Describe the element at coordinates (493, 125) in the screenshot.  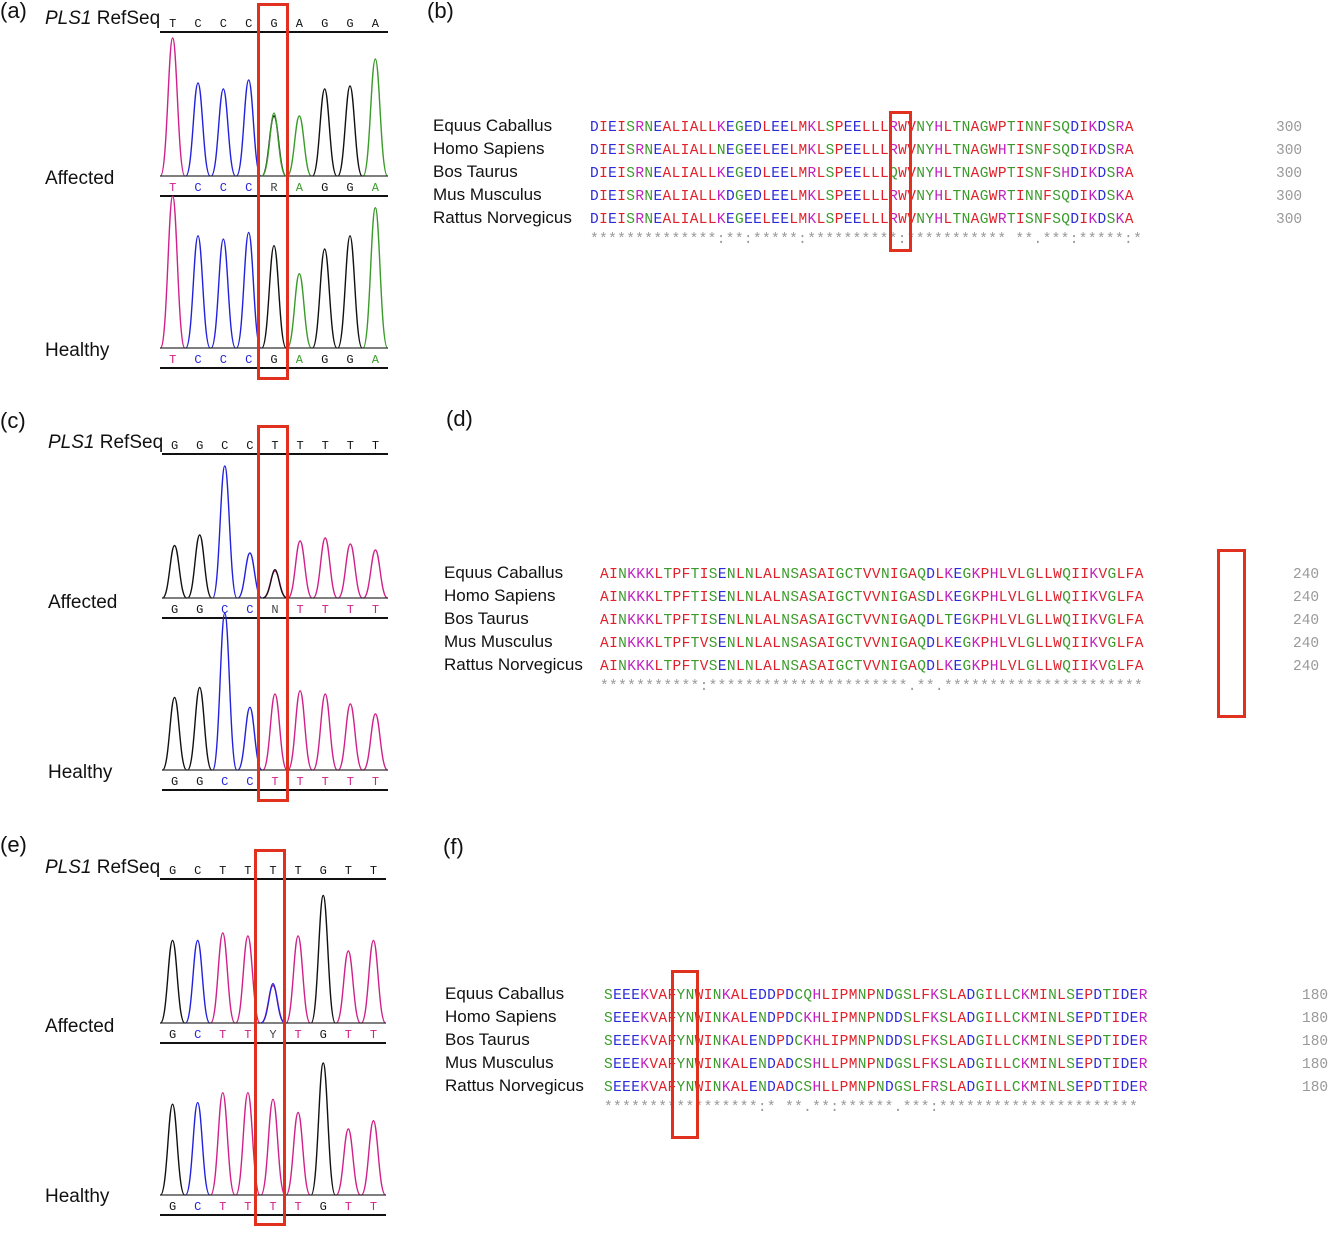
I see `species-label: Equus Caballus` at that location.